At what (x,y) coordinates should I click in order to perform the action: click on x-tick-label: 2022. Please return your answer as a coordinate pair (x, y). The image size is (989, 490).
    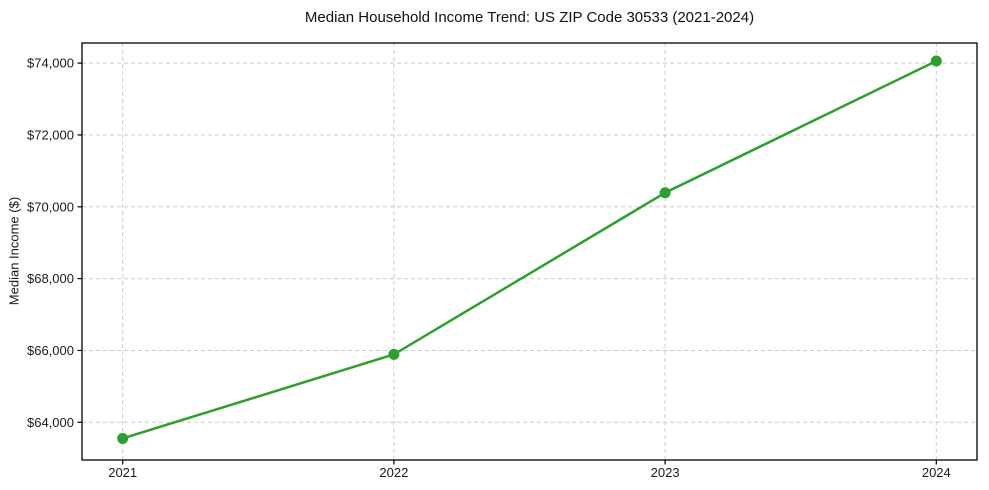
    Looking at the image, I should click on (393, 472).